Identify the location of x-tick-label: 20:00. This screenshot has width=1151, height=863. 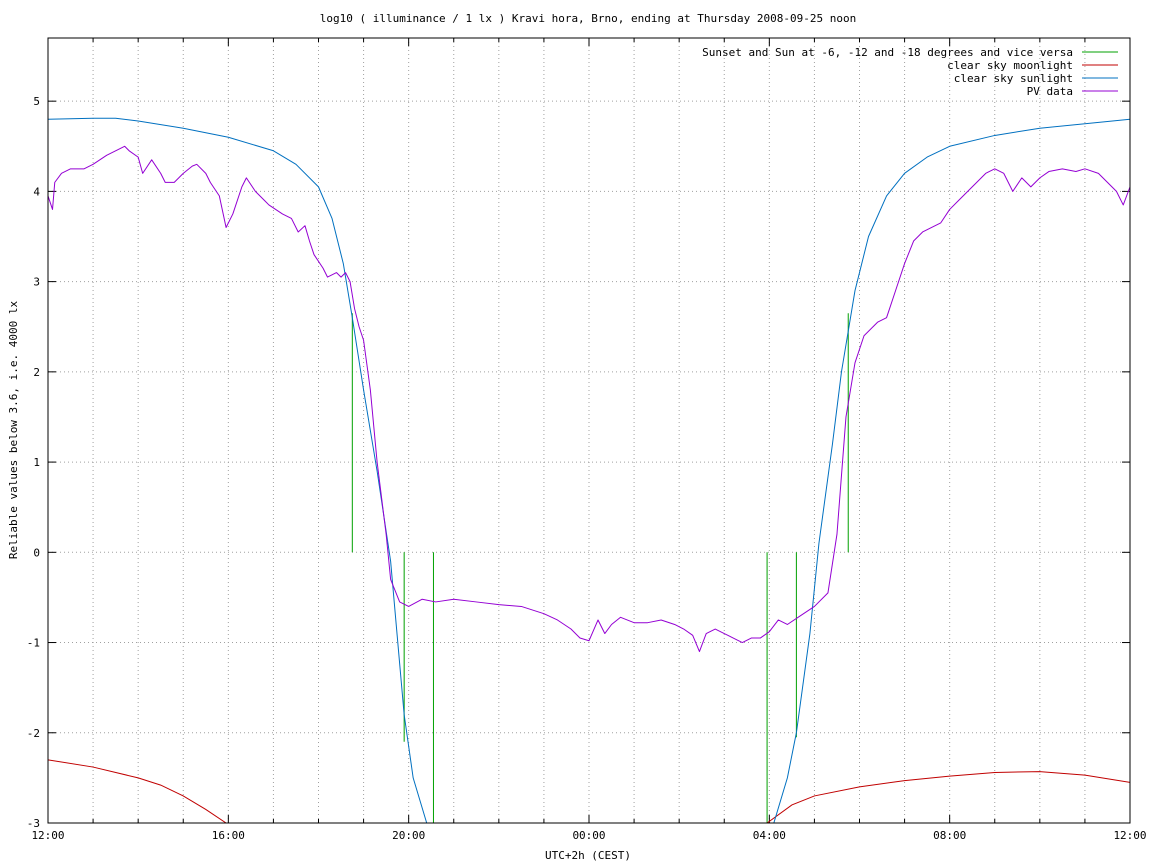
(408, 835).